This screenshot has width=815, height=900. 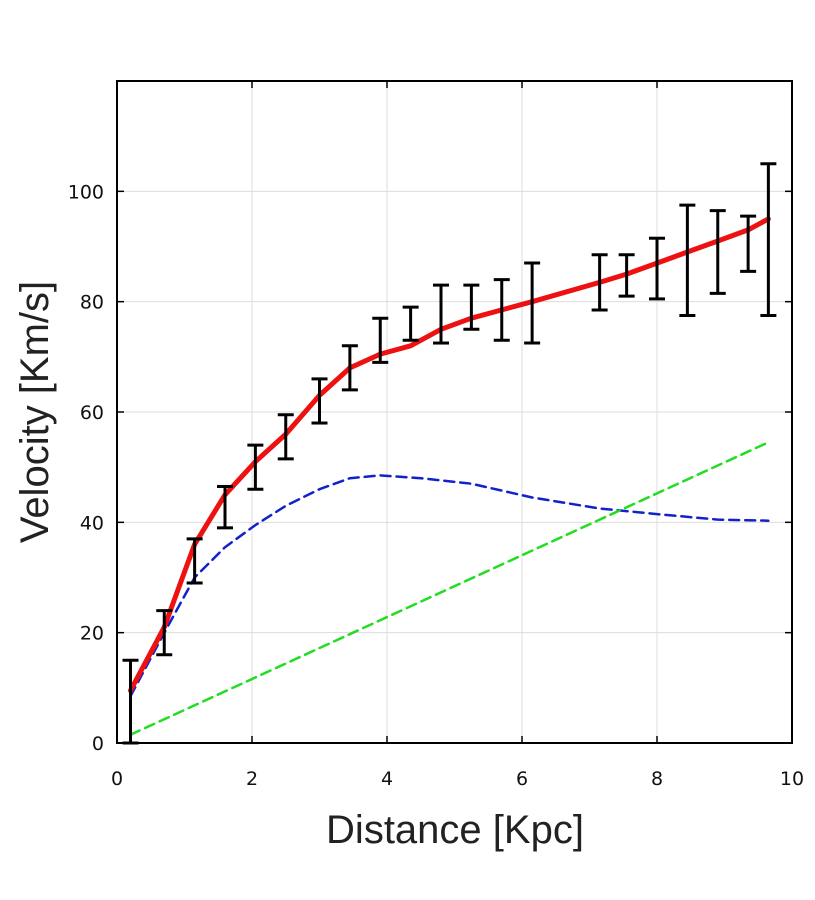 I want to click on x-axis-title: Distance [Kpc], so click(x=455, y=830).